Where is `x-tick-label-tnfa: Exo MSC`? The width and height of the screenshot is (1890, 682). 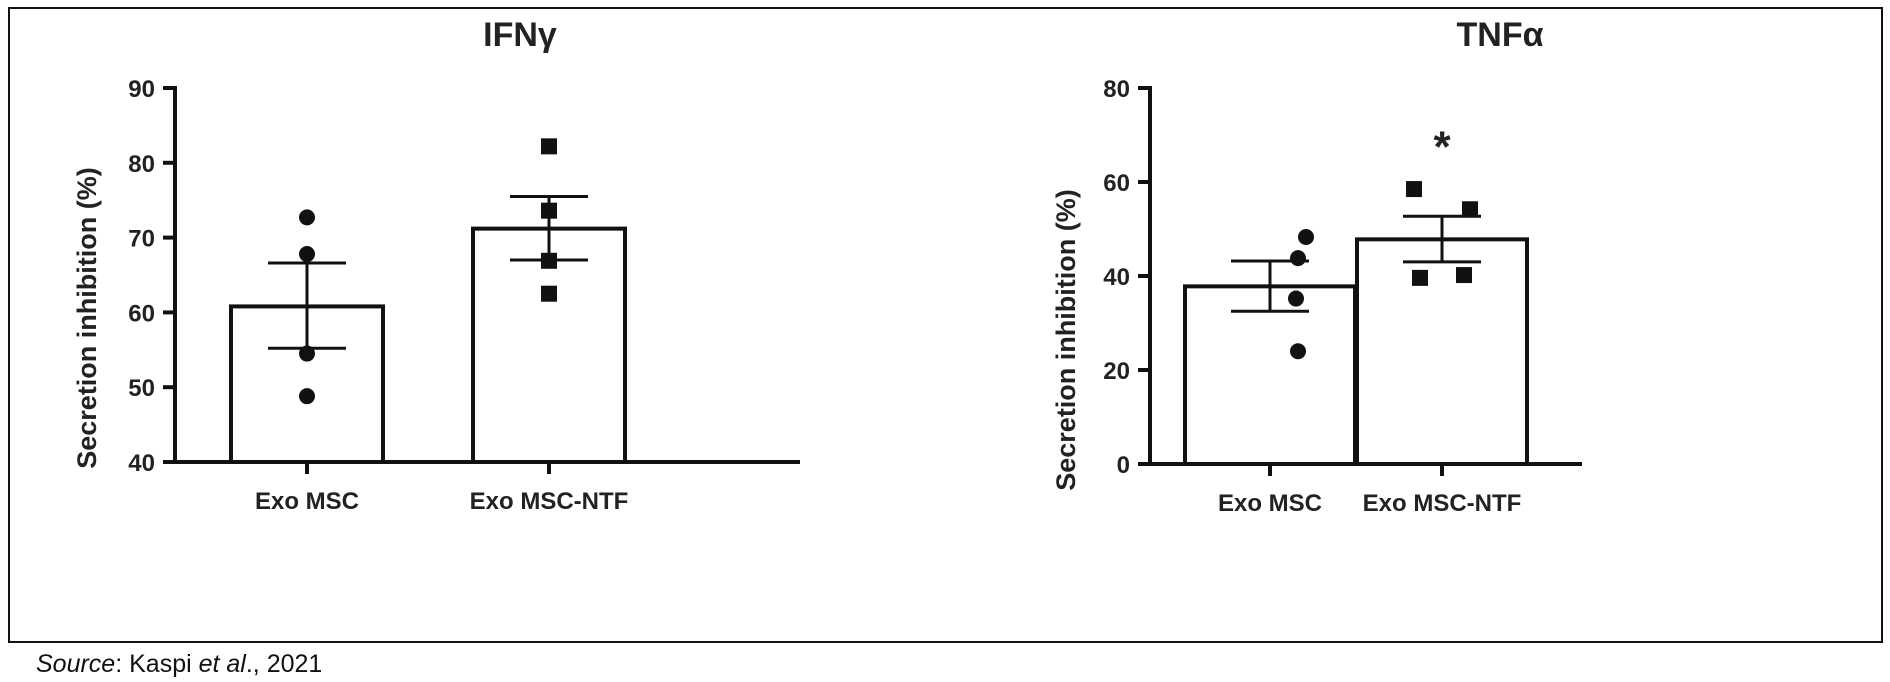
x-tick-label-tnfa: Exo MSC is located at coordinates (1270, 503).